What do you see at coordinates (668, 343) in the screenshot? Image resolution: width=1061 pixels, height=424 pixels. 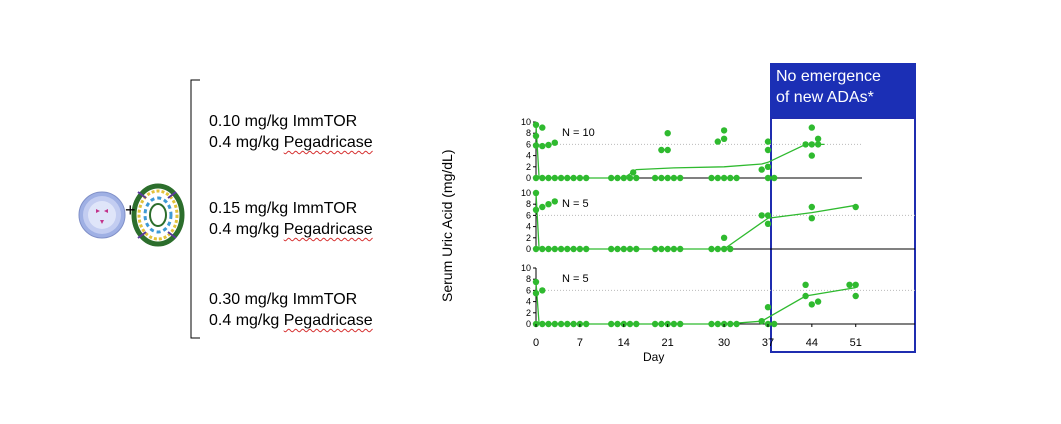 I see `x-tick-label: 21` at bounding box center [668, 343].